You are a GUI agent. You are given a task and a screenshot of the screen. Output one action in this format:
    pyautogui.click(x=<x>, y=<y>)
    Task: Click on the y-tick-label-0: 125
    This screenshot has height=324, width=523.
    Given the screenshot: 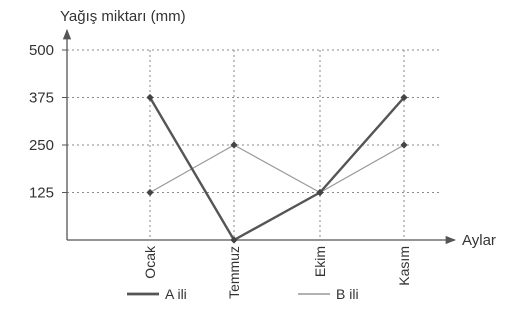 What is the action you would take?
    pyautogui.click(x=41, y=193)
    